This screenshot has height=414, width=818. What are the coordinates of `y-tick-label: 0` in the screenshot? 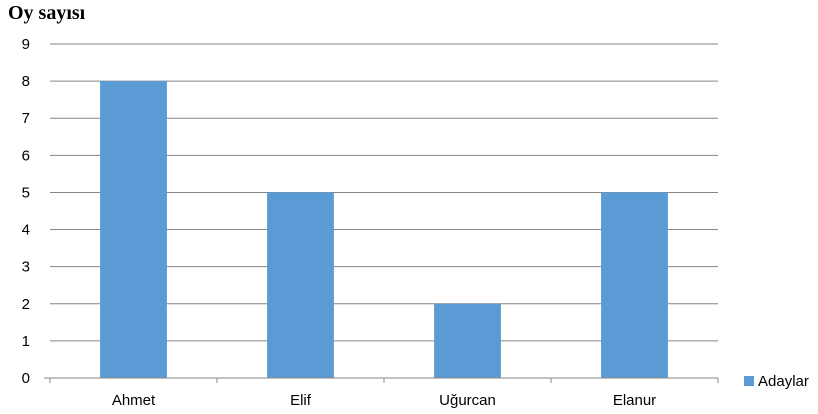 It's located at (26, 378).